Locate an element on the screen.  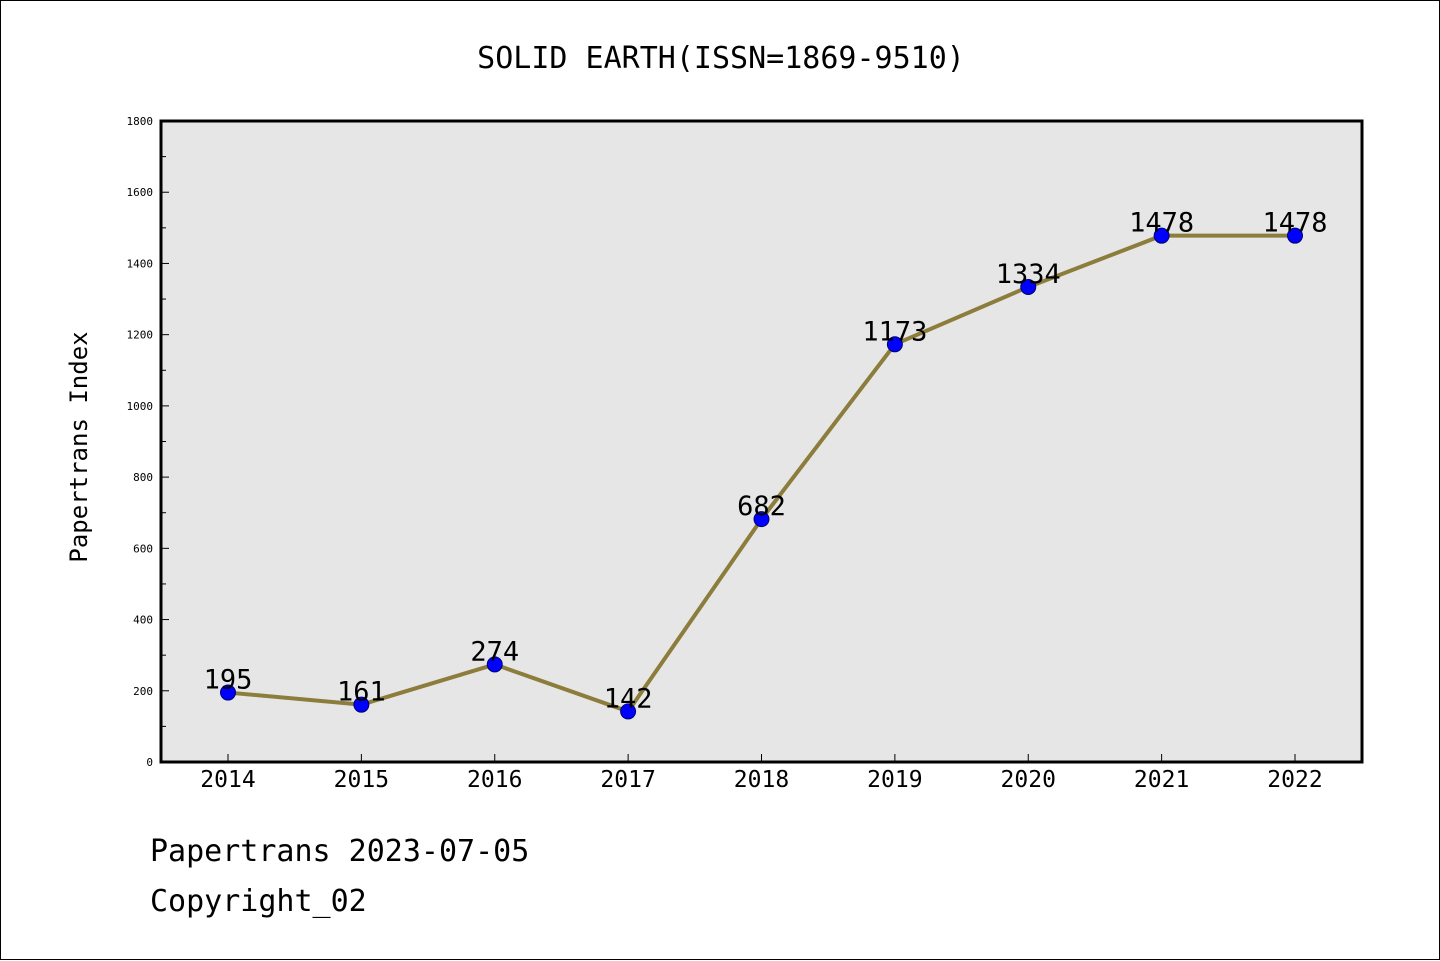
x-tick-label: 2018 is located at coordinates (761, 780).